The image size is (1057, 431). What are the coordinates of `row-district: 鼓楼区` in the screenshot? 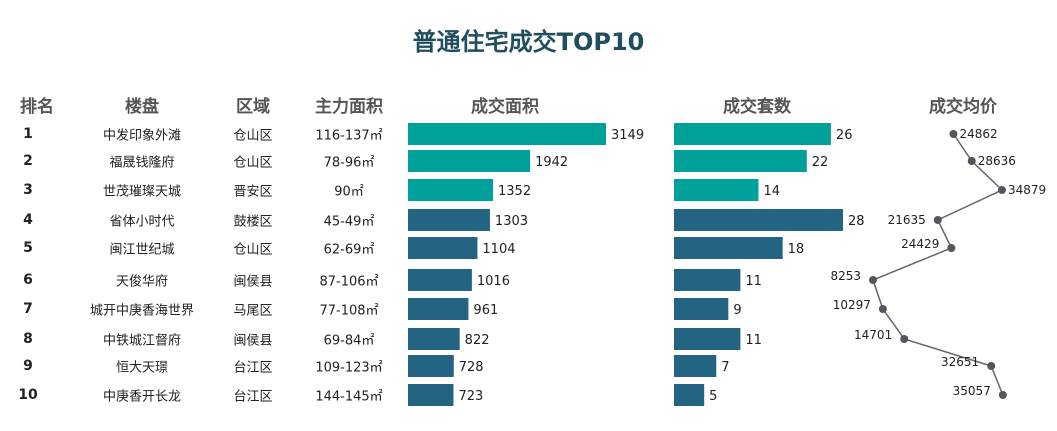 It's located at (253, 222).